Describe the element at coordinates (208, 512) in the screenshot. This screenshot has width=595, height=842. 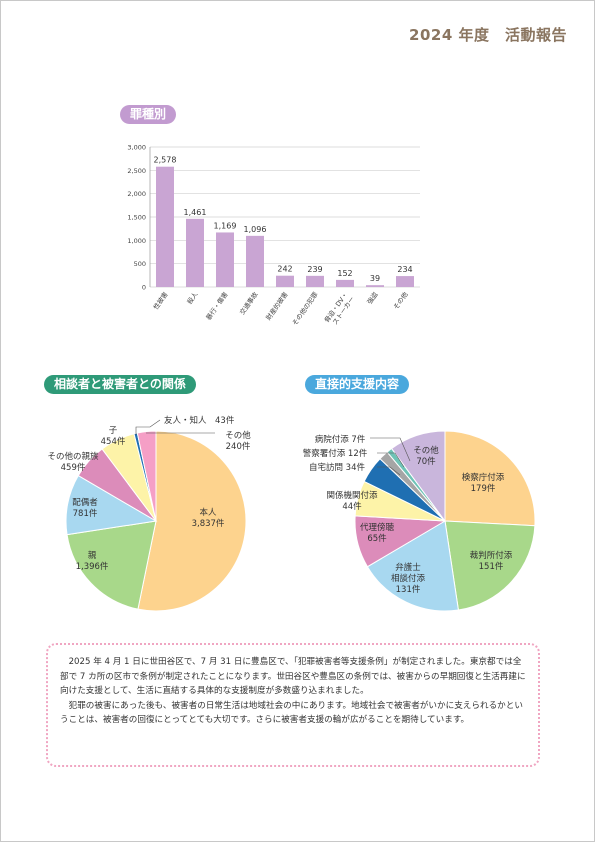
I see `pie-label: 本人` at that location.